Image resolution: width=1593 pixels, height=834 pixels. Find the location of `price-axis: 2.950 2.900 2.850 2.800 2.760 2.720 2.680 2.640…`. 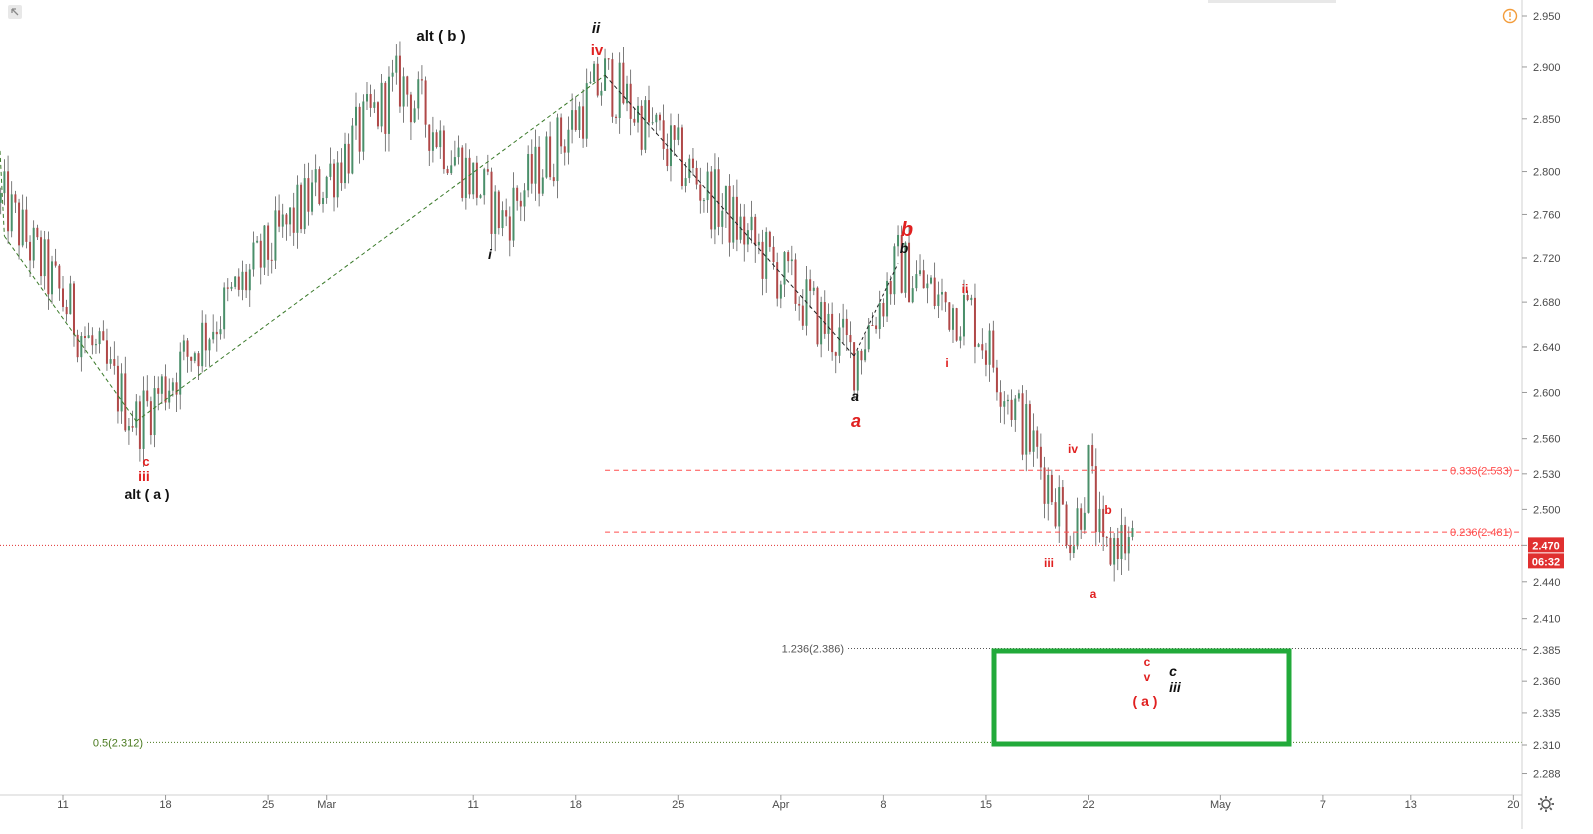

price-axis: 2.950 2.900 2.850 2.800 2.760 2.720 2.680 2.640… is located at coordinates (1543, 396).